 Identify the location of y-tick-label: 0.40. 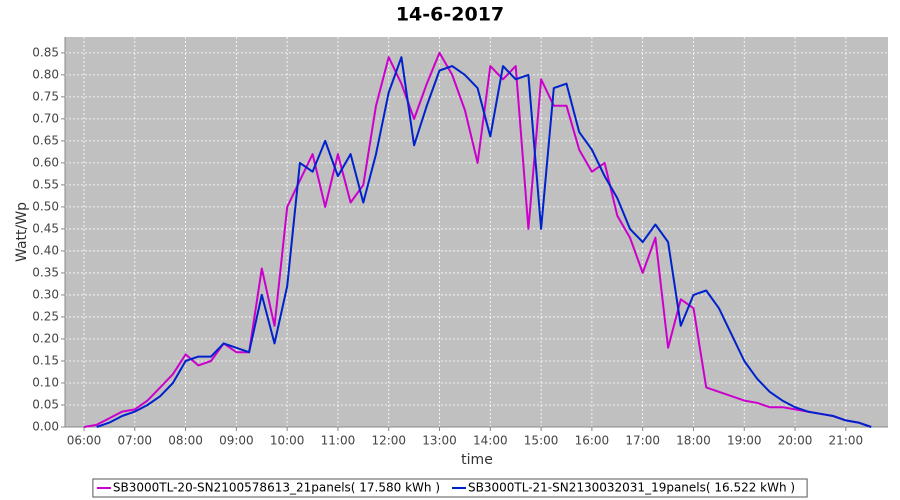
(45, 250).